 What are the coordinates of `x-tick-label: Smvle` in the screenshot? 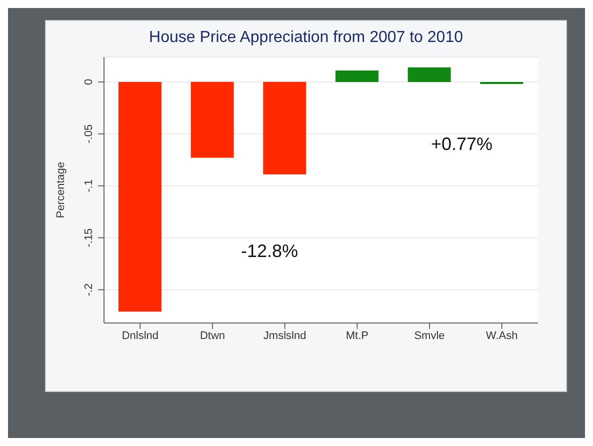 It's located at (429, 336).